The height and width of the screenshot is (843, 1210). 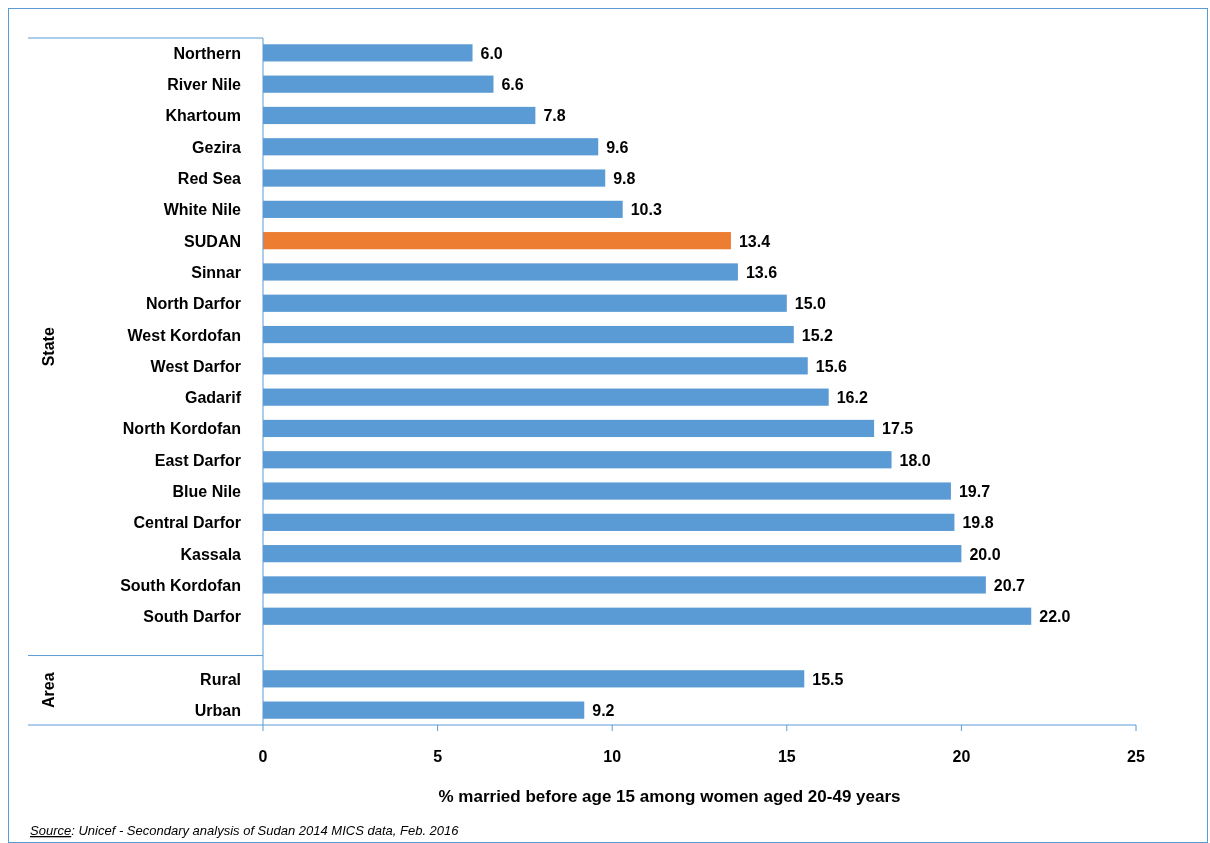 What do you see at coordinates (211, 554) in the screenshot?
I see `y-tick-label: Kassala` at bounding box center [211, 554].